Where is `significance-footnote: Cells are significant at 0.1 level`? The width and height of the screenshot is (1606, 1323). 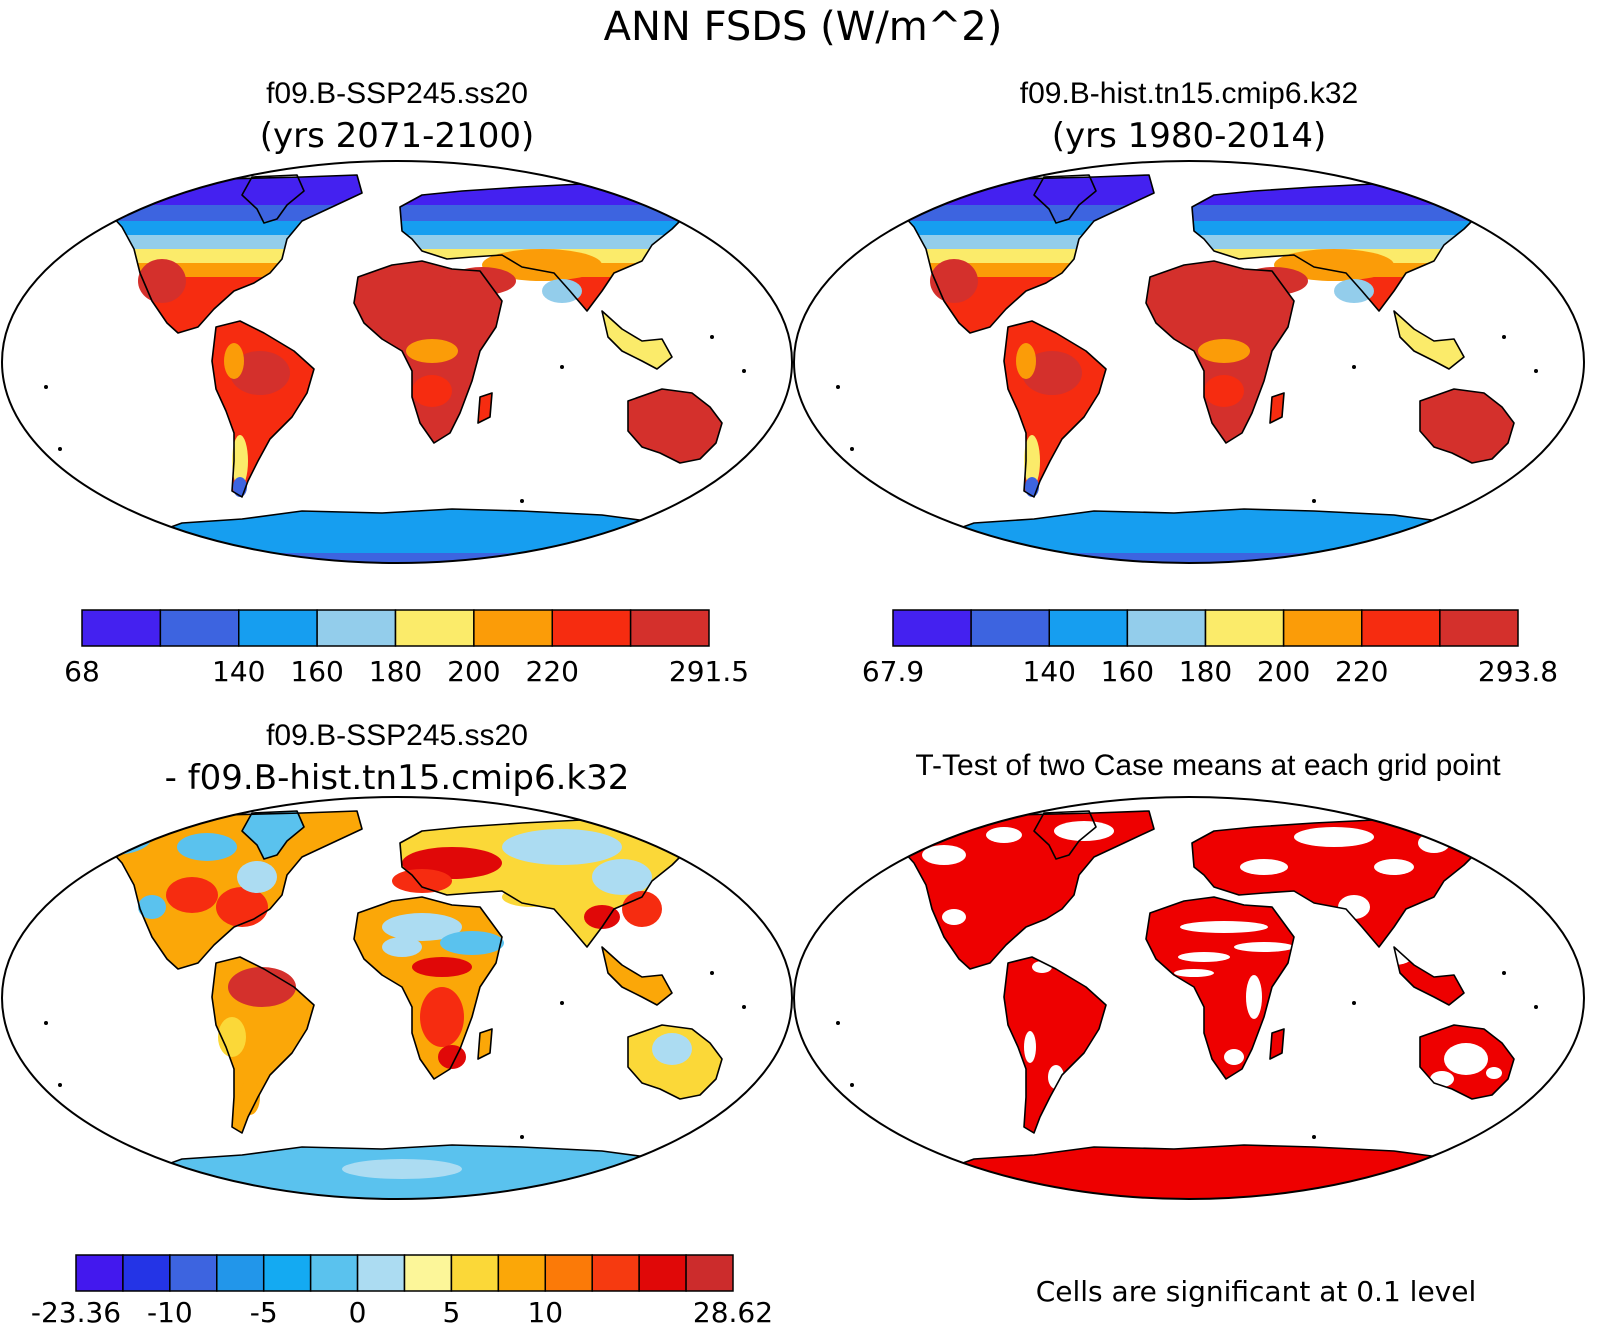 significance-footnote: Cells are significant at 0.1 level is located at coordinates (1256, 1291).